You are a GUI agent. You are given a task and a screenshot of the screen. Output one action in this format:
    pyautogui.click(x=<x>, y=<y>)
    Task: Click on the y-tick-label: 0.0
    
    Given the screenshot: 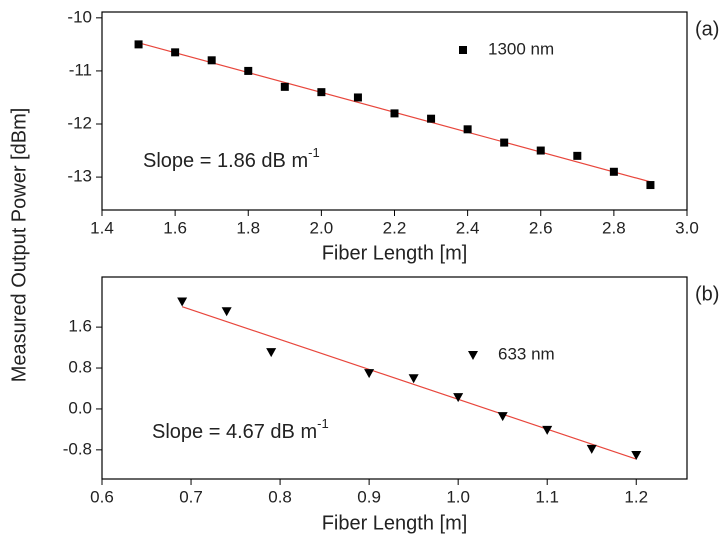 What is the action you would take?
    pyautogui.click(x=80, y=407)
    